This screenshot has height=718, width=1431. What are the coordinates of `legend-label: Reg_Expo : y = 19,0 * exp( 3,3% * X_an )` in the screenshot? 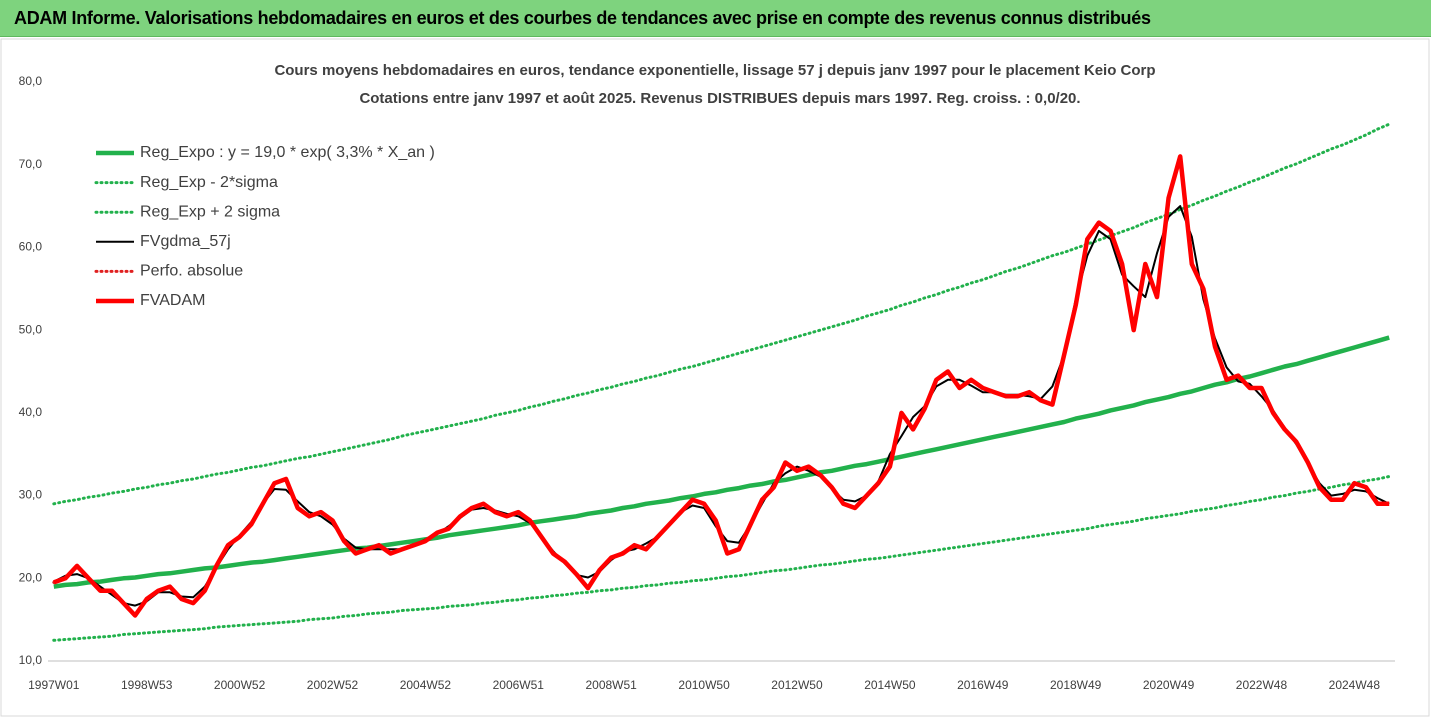 It's located at (287, 152).